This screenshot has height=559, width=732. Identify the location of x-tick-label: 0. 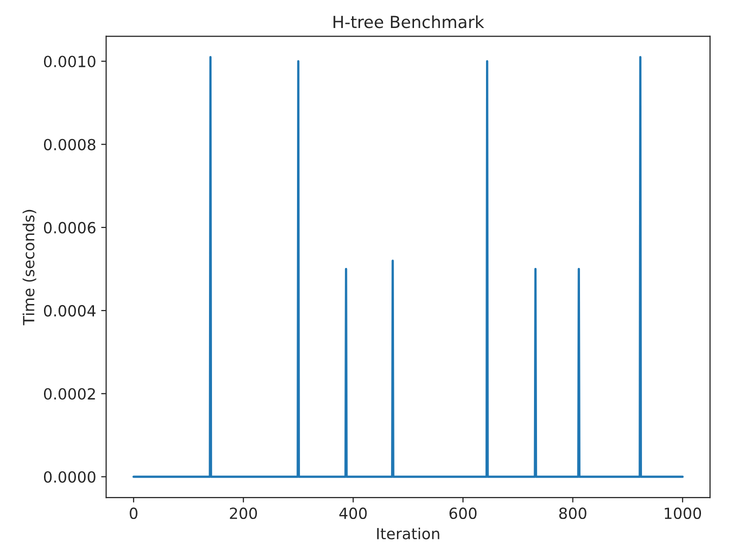
(134, 514).